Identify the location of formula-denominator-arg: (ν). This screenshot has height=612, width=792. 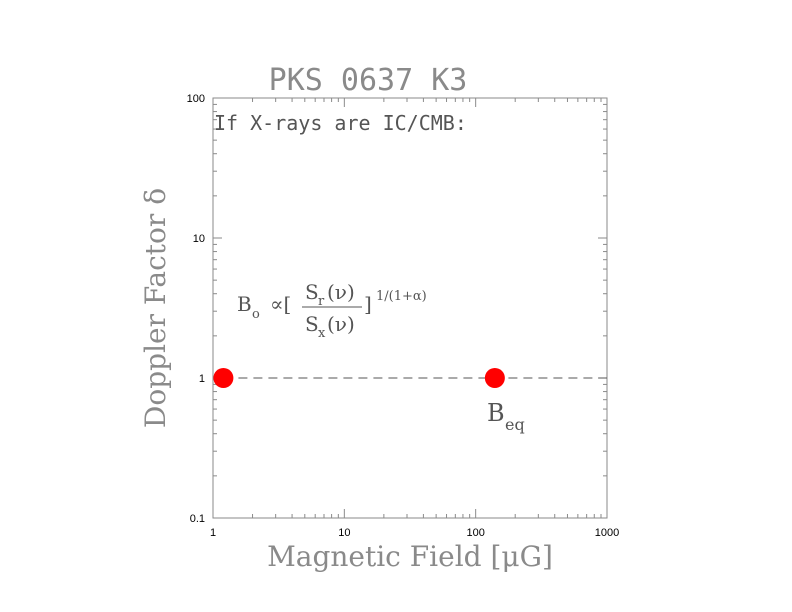
(341, 324).